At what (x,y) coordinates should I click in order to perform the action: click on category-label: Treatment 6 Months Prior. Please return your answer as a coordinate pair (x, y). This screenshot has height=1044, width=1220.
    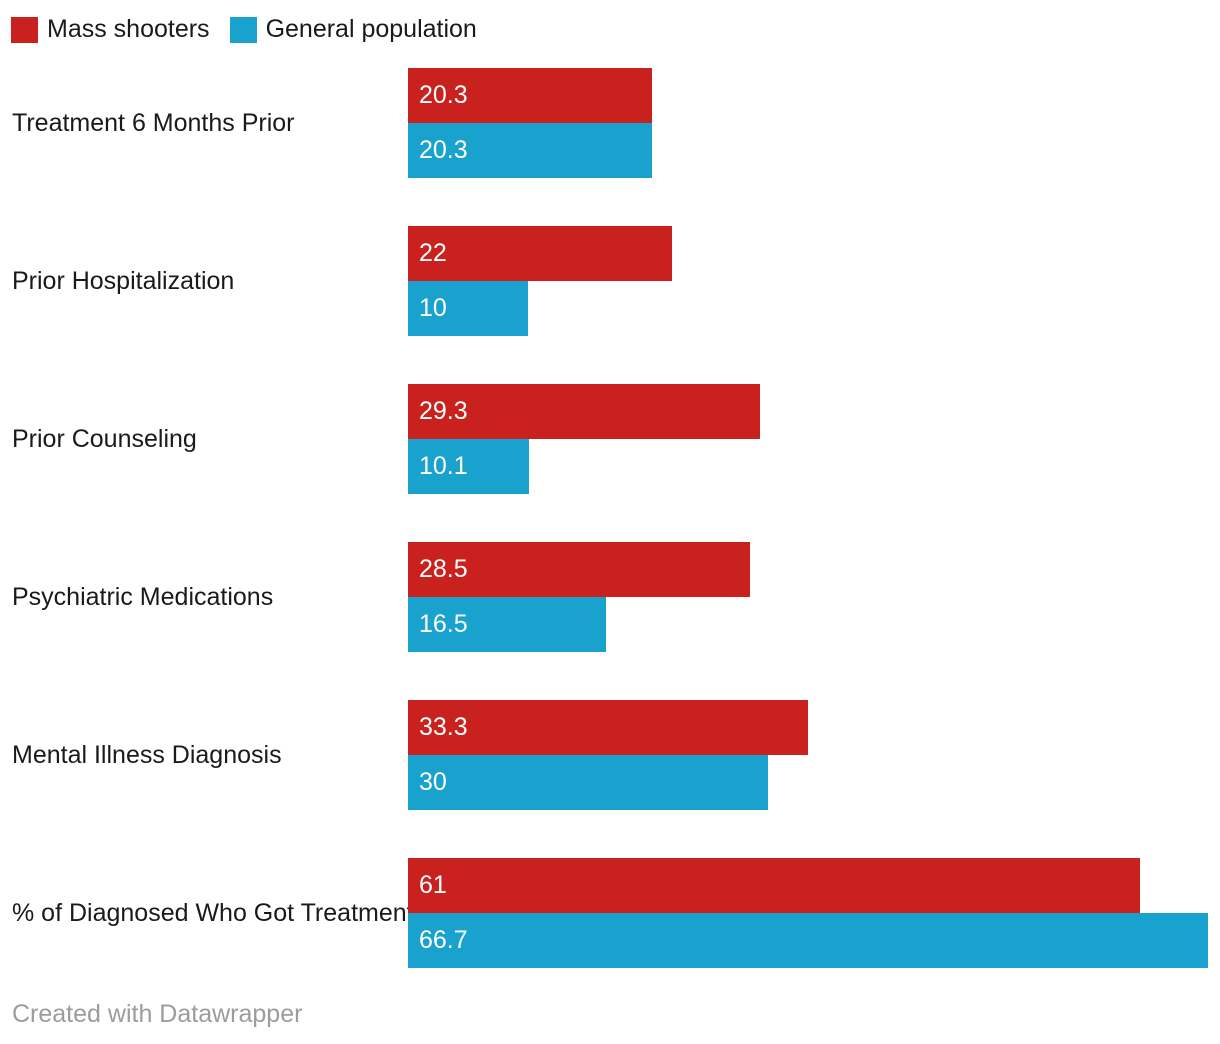
    Looking at the image, I should click on (153, 122).